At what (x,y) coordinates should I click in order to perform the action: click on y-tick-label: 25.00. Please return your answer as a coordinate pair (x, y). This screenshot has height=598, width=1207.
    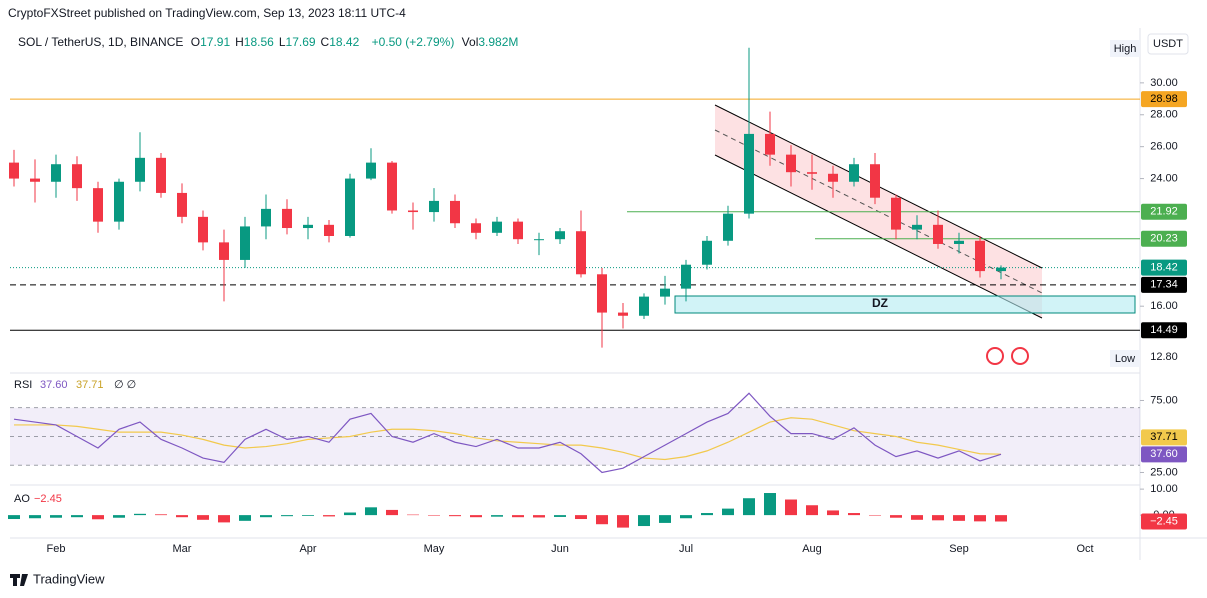
    Looking at the image, I should click on (1164, 472).